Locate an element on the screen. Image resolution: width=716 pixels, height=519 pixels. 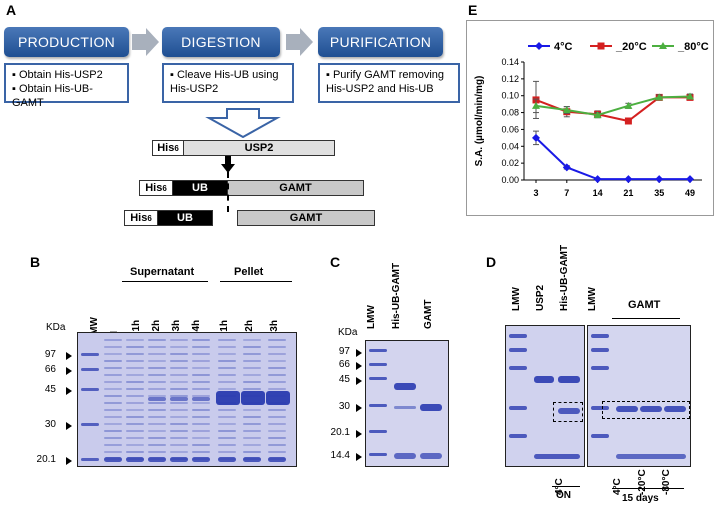
y-tick-label: 0.04 is located at coordinates (510, 146).